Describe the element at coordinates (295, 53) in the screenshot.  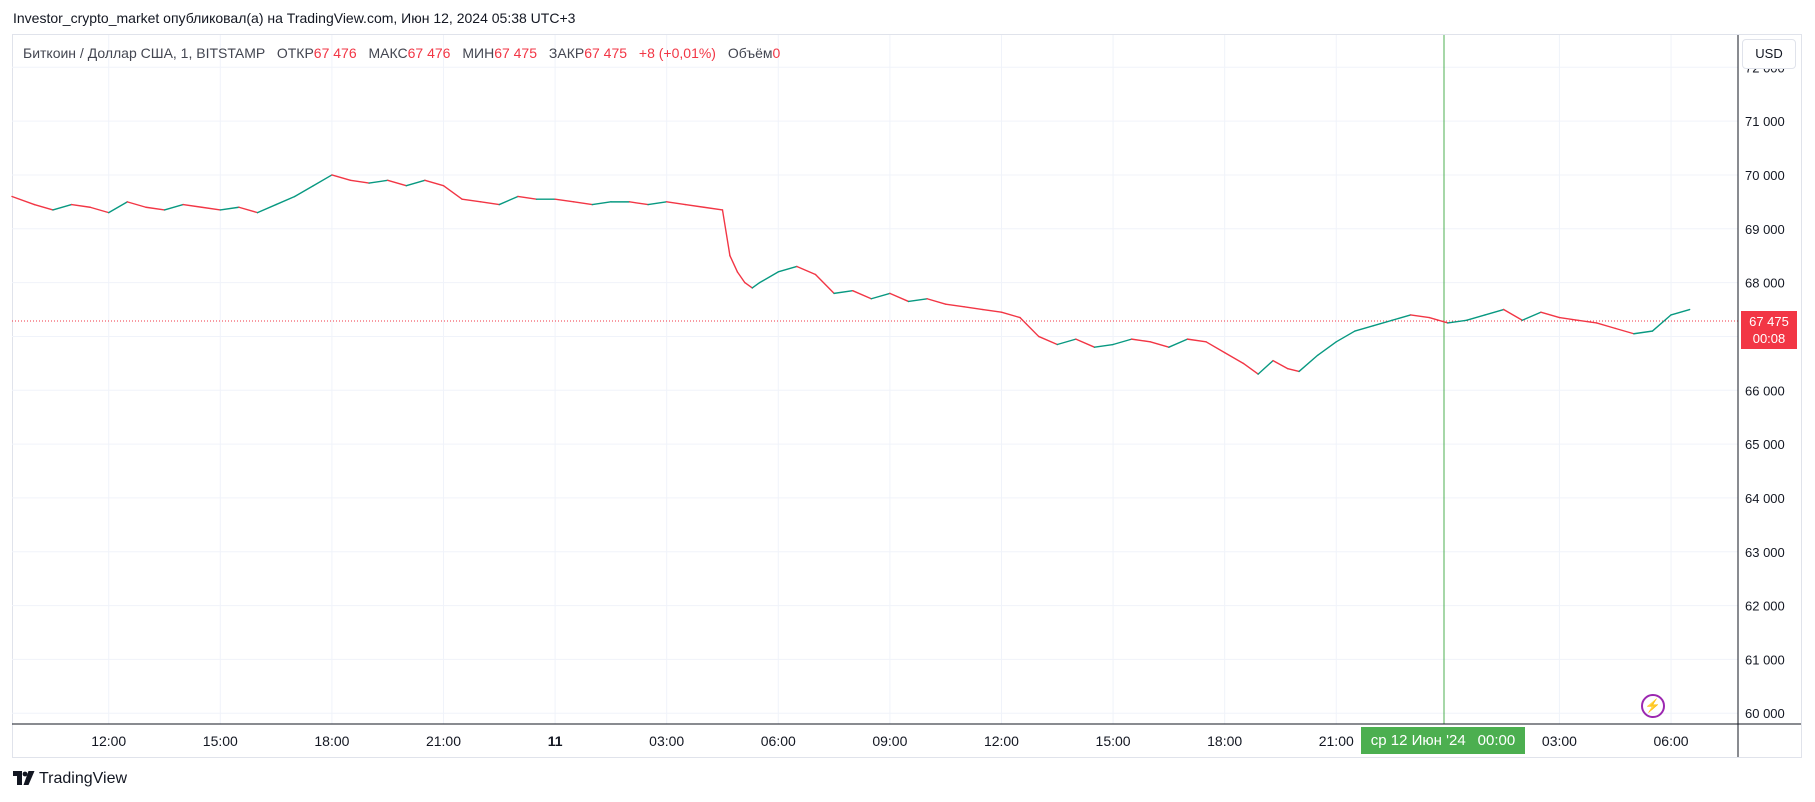
I see `legend-open-label: ОТКР` at that location.